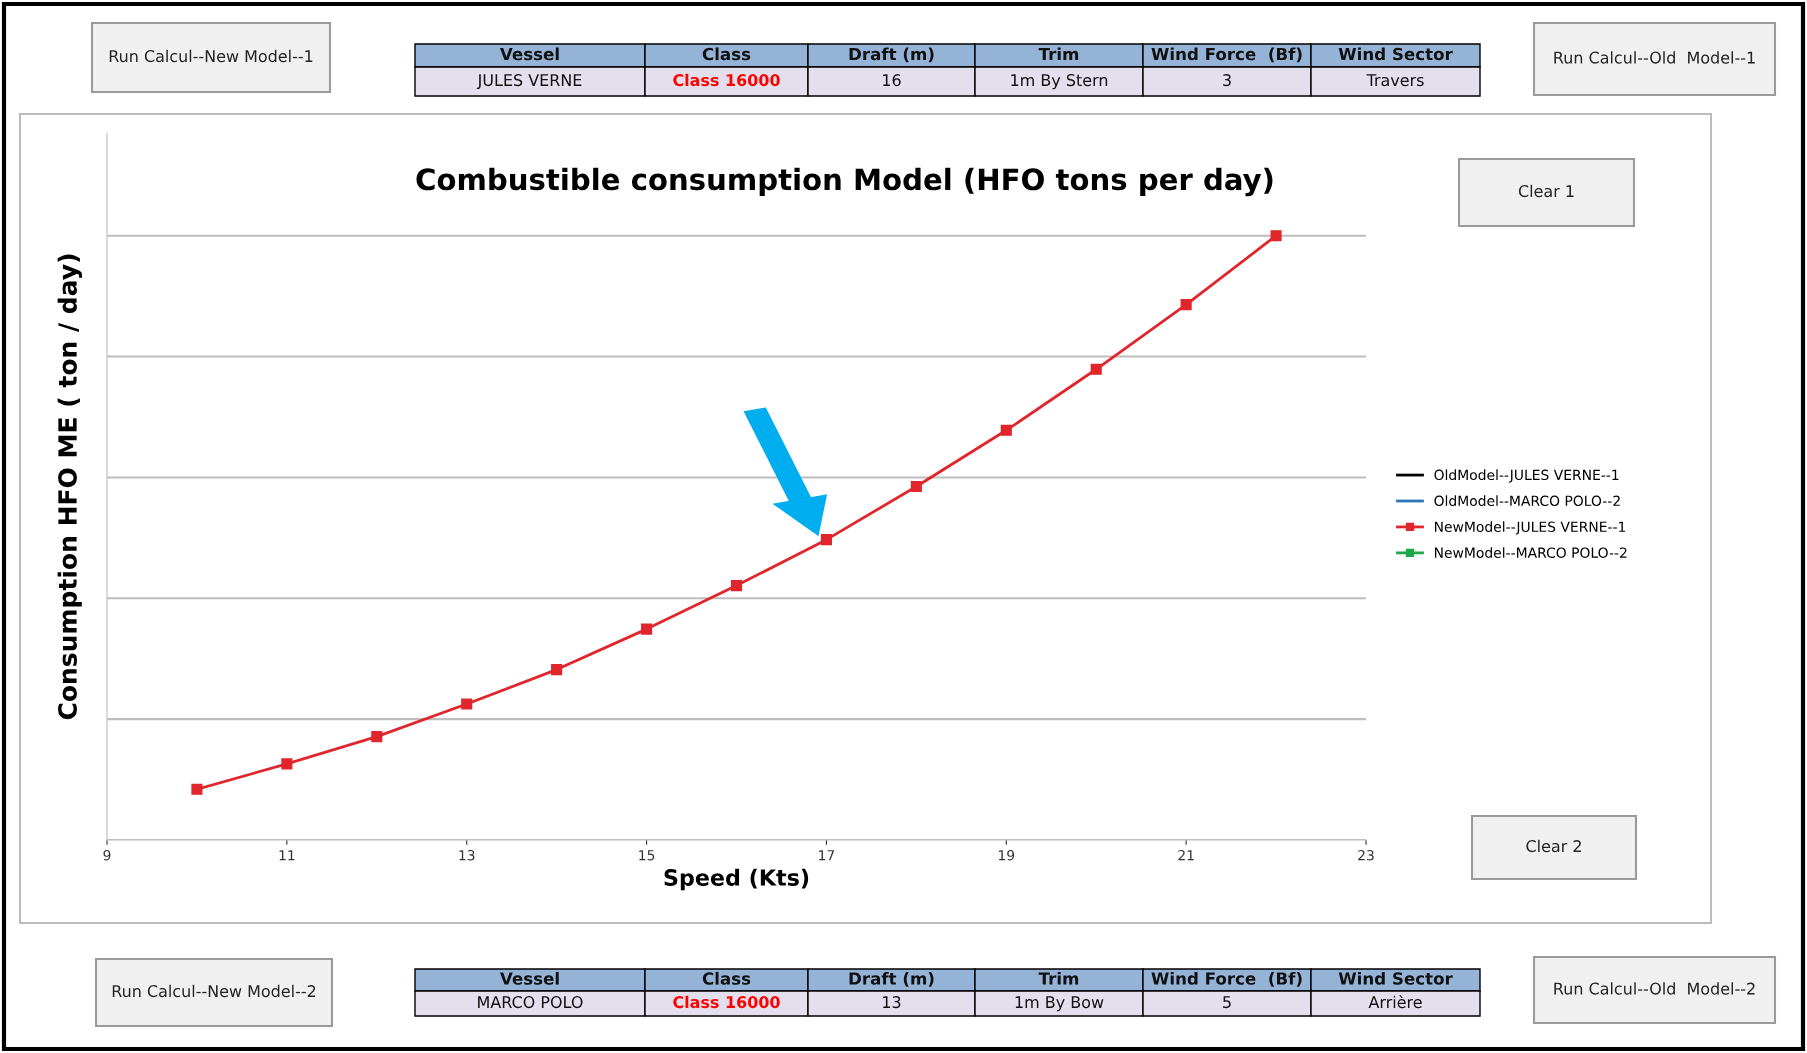  I want to click on legend-label: OldModel--MARCO POLO--2, so click(1527, 501).